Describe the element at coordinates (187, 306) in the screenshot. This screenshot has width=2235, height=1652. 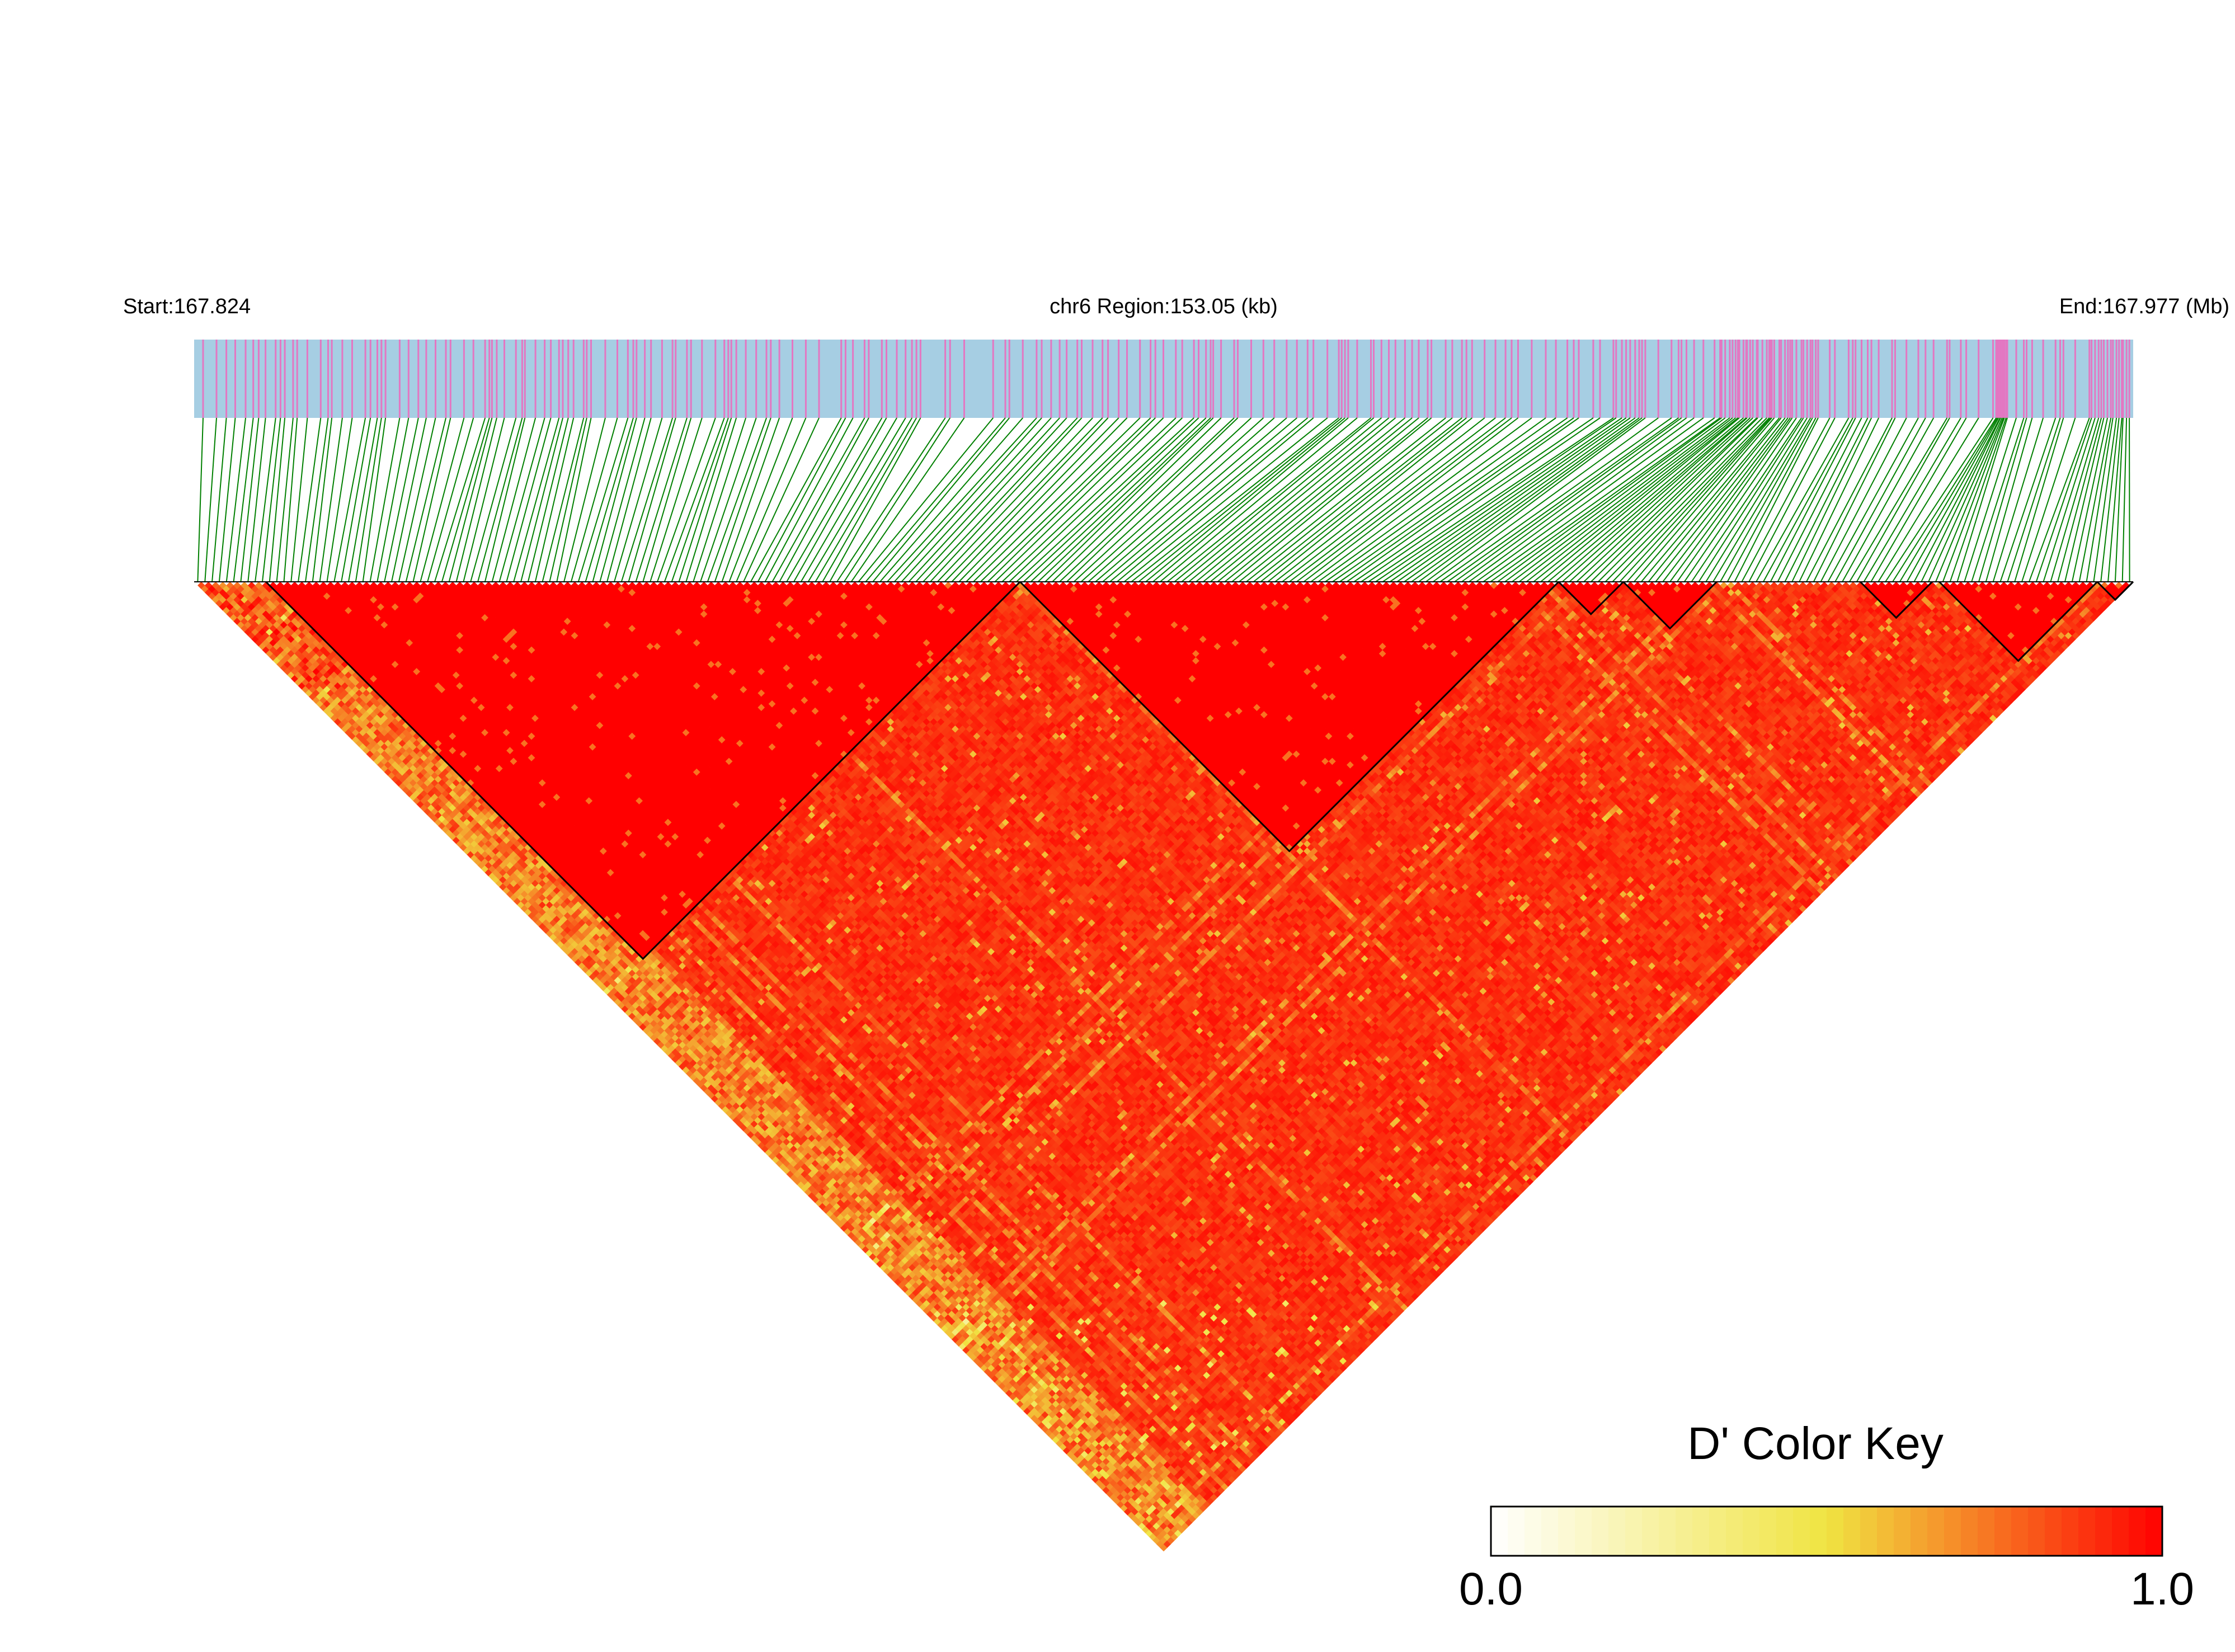
I see `start-label: Start:167.824` at that location.